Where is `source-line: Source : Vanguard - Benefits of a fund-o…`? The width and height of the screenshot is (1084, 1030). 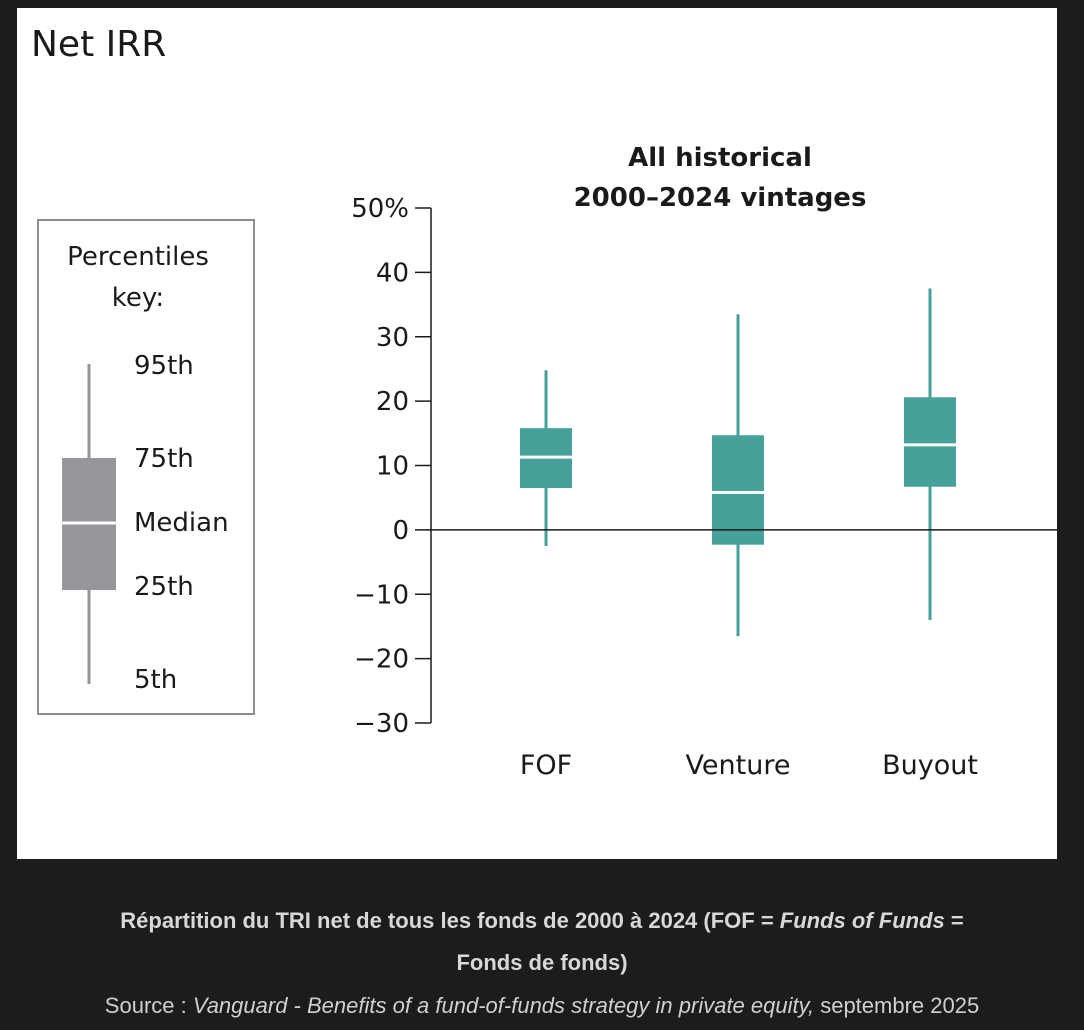 source-line: Source : Vanguard - Benefits of a fund-o… is located at coordinates (542, 1006).